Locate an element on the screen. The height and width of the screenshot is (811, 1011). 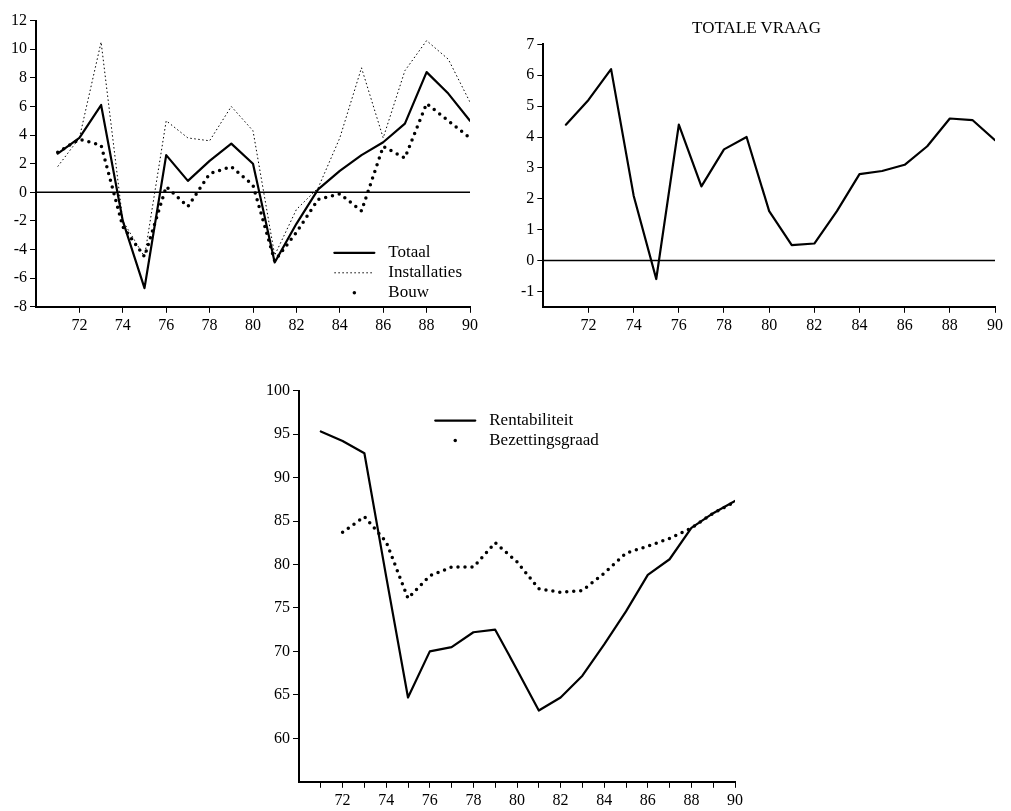
y-tick-label: -6 is located at coordinates (20, 277).